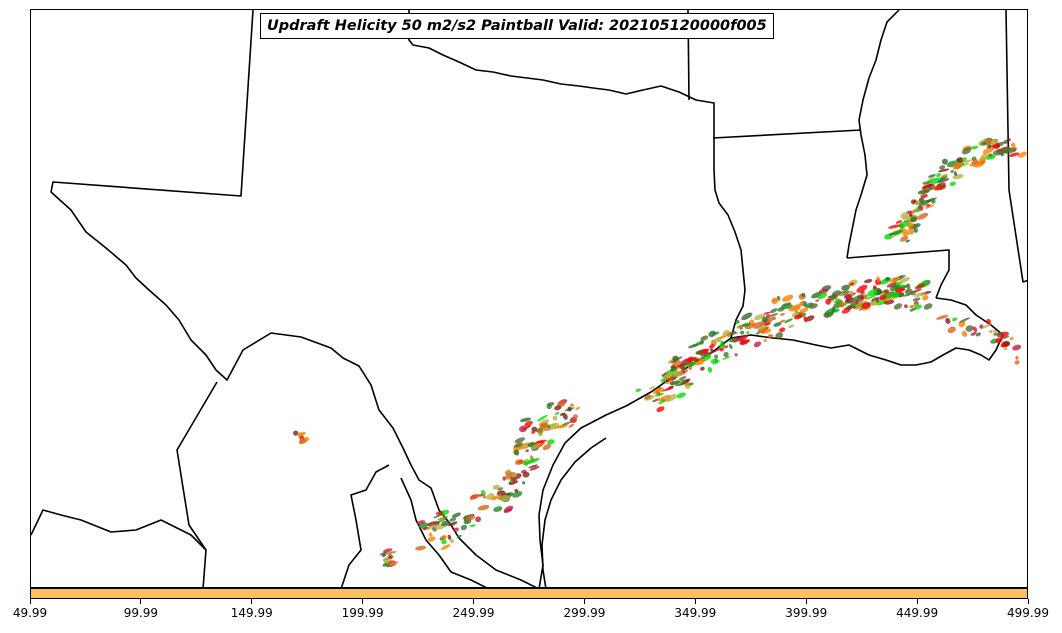 The width and height of the screenshot is (1062, 633). What do you see at coordinates (473, 613) in the screenshot?
I see `colorbar-tick-label: 249.99` at bounding box center [473, 613].